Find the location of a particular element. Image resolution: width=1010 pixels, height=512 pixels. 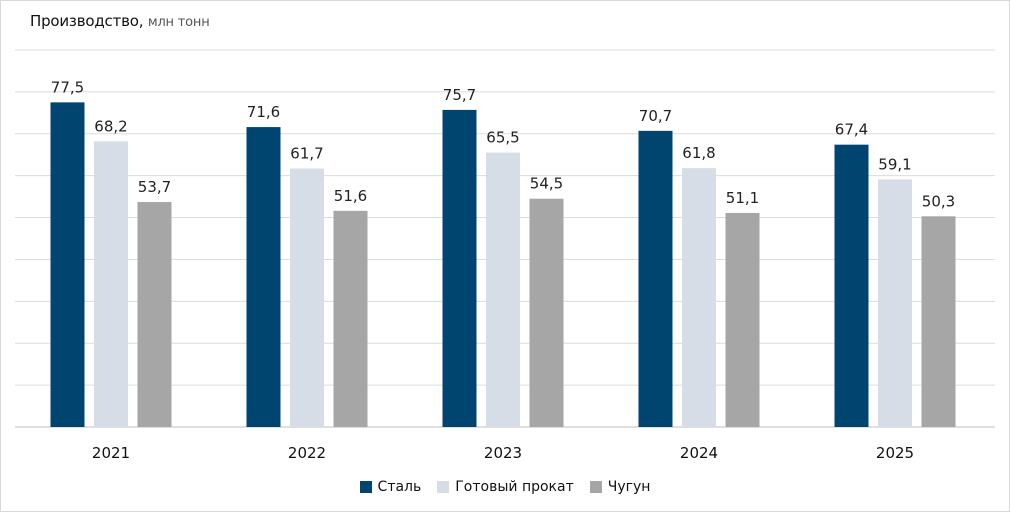

legend: Сталь Готовый прокат Чугун is located at coordinates (505, 487).